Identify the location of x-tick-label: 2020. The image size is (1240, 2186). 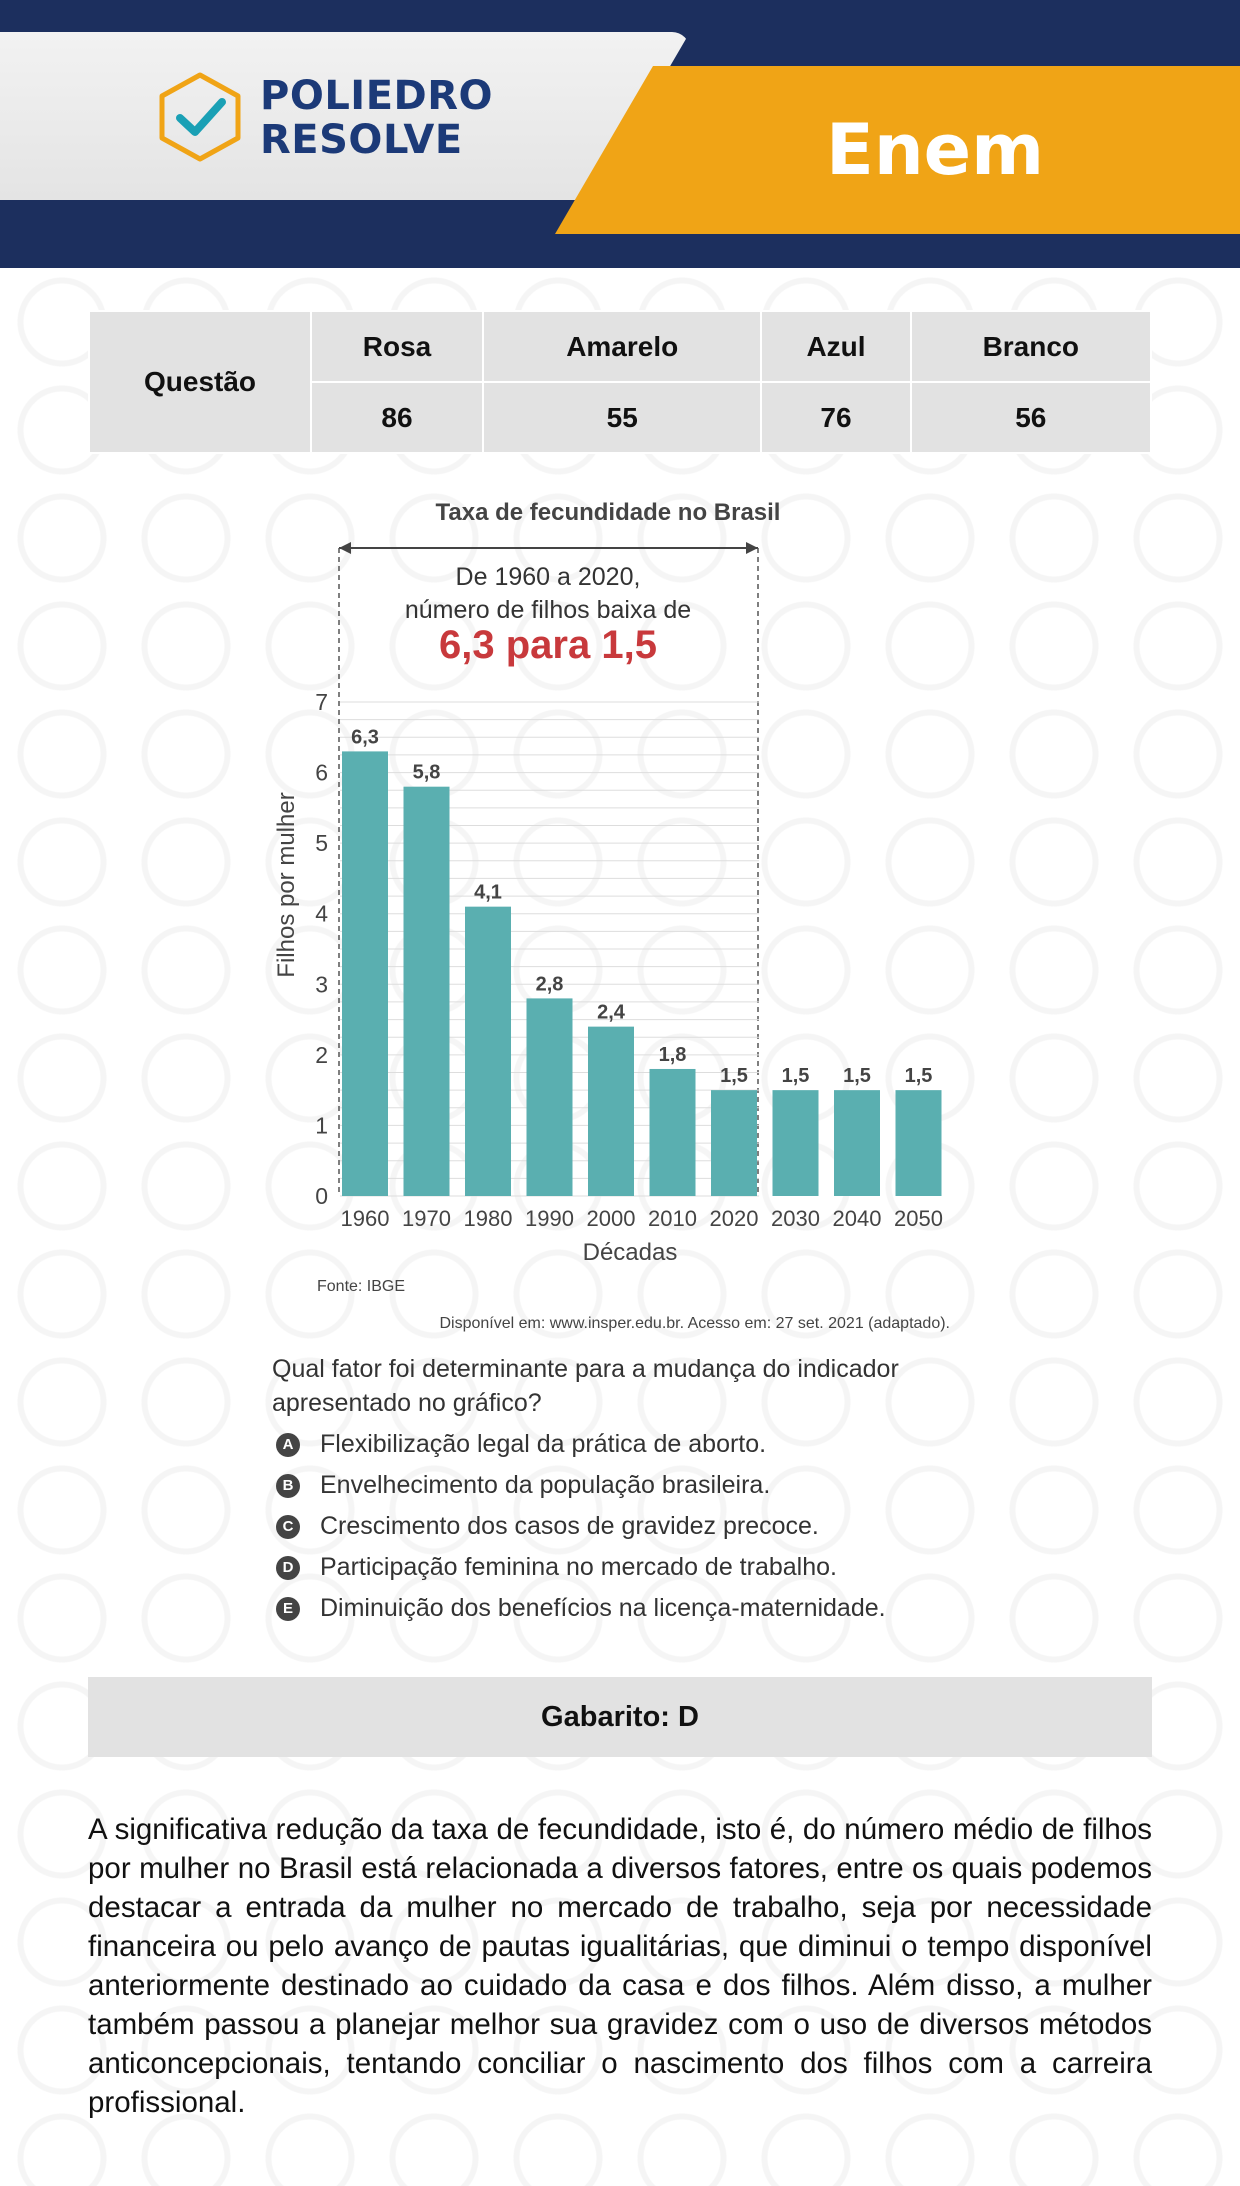
(734, 1218).